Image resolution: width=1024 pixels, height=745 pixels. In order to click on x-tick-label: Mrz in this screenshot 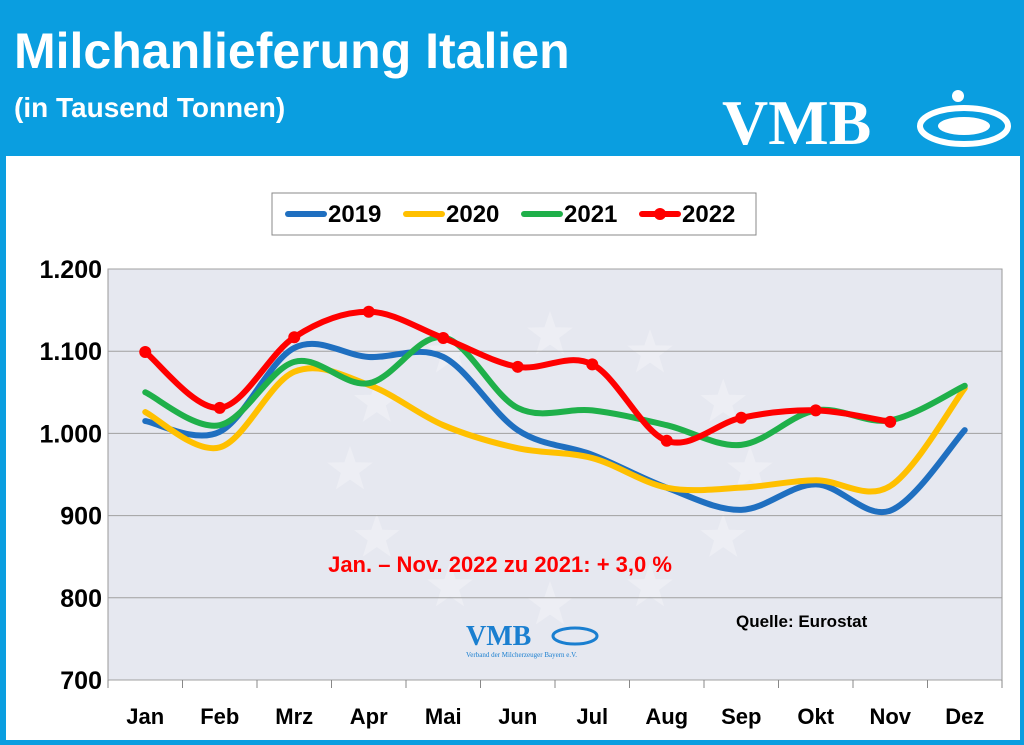, I will do `click(294, 716)`.